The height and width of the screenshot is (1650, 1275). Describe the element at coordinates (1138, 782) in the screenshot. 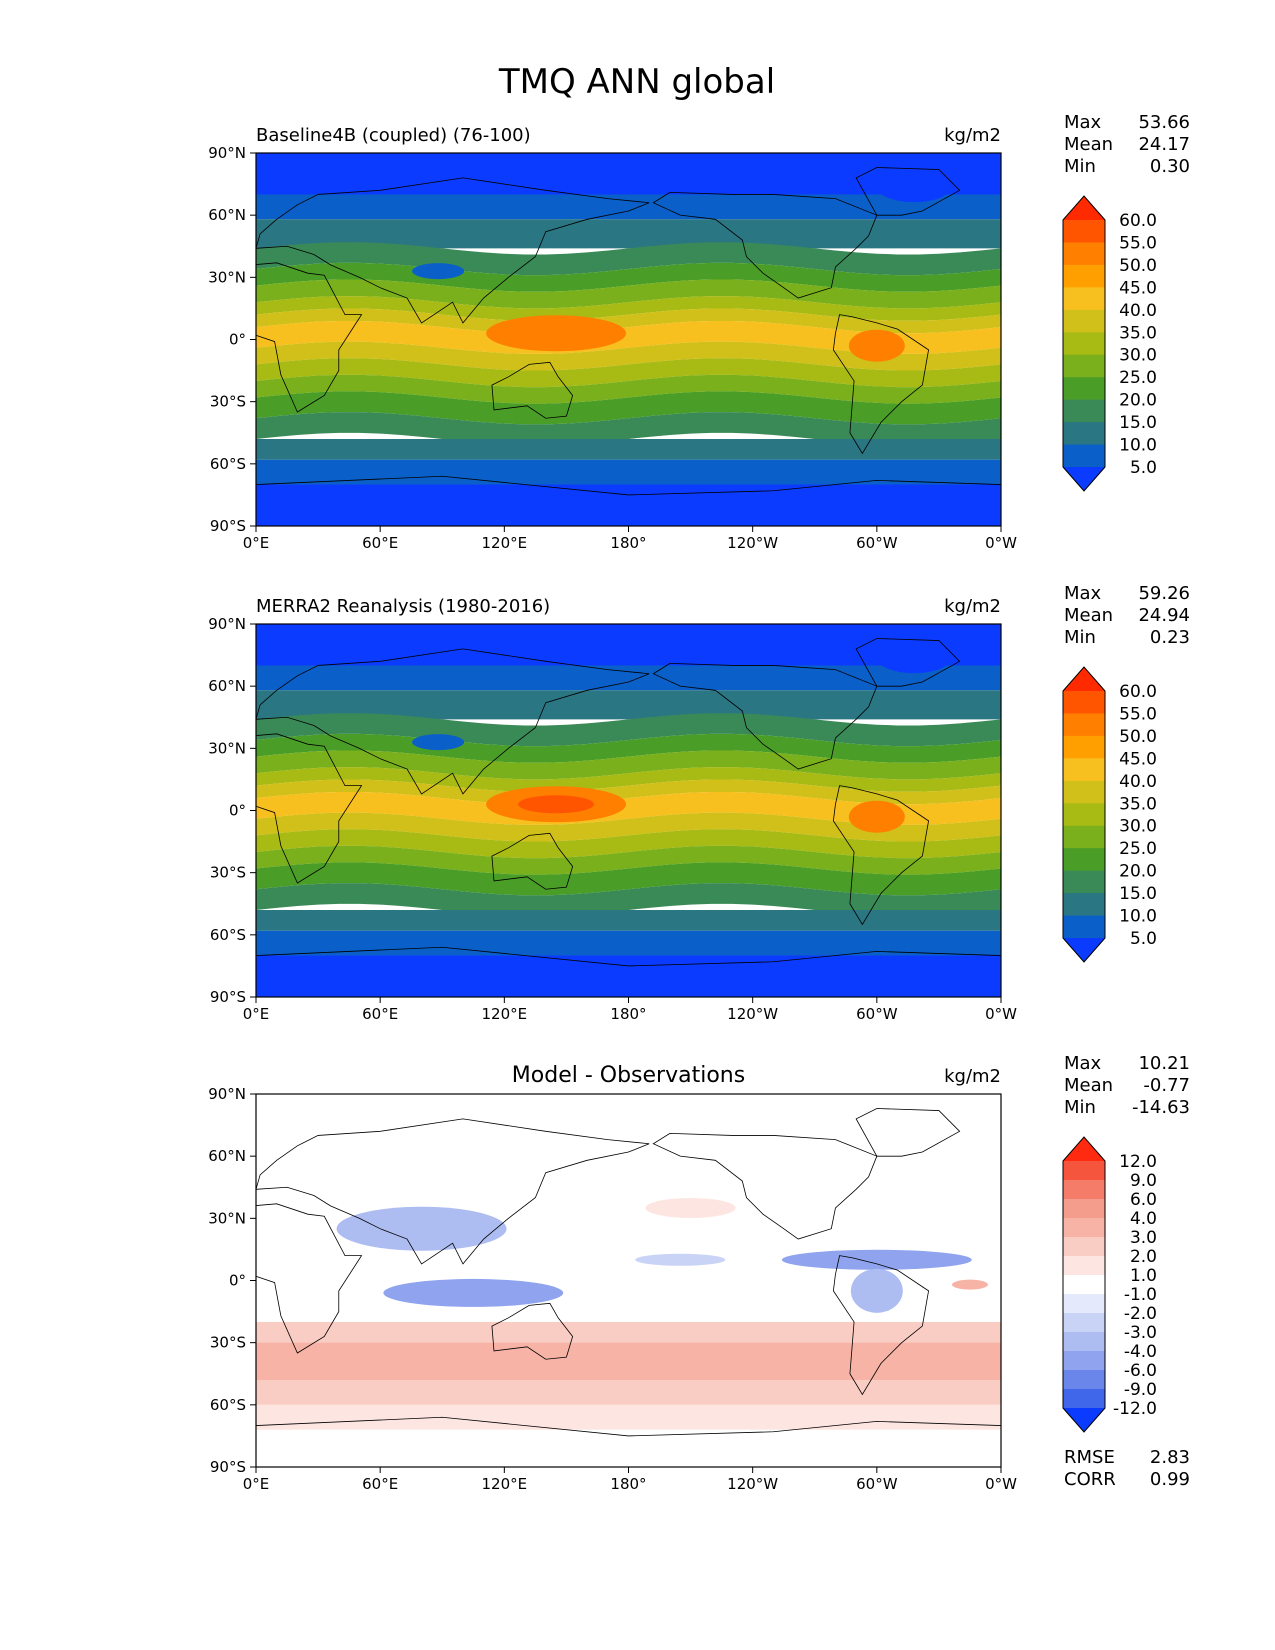

I see `colorbar-label: 40.0` at that location.